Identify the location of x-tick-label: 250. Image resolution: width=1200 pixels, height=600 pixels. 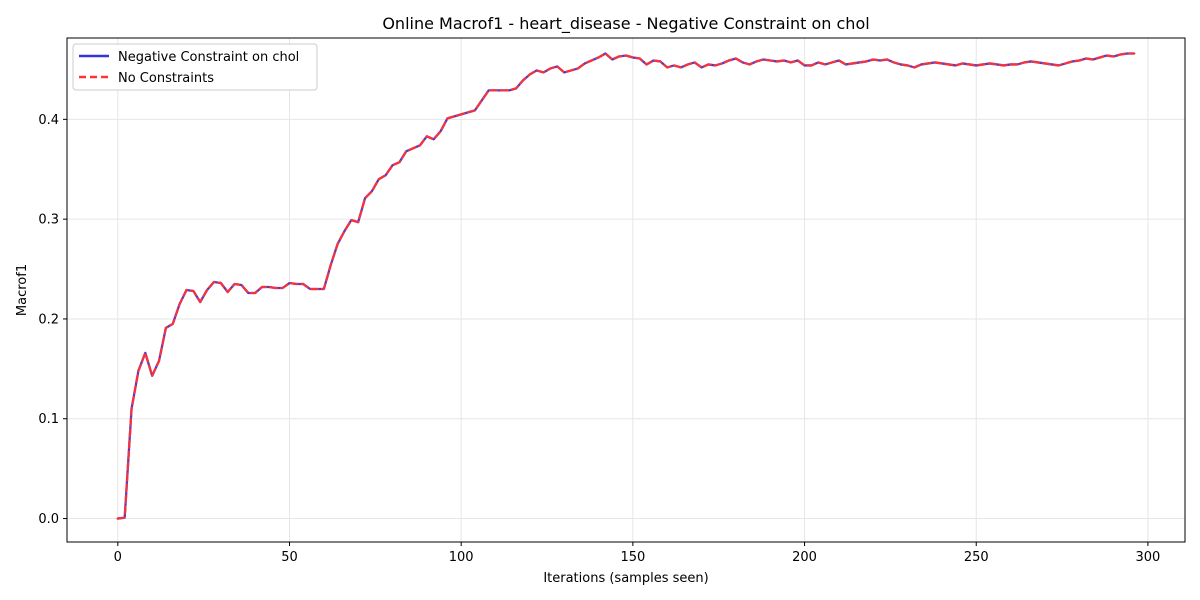
(976, 557).